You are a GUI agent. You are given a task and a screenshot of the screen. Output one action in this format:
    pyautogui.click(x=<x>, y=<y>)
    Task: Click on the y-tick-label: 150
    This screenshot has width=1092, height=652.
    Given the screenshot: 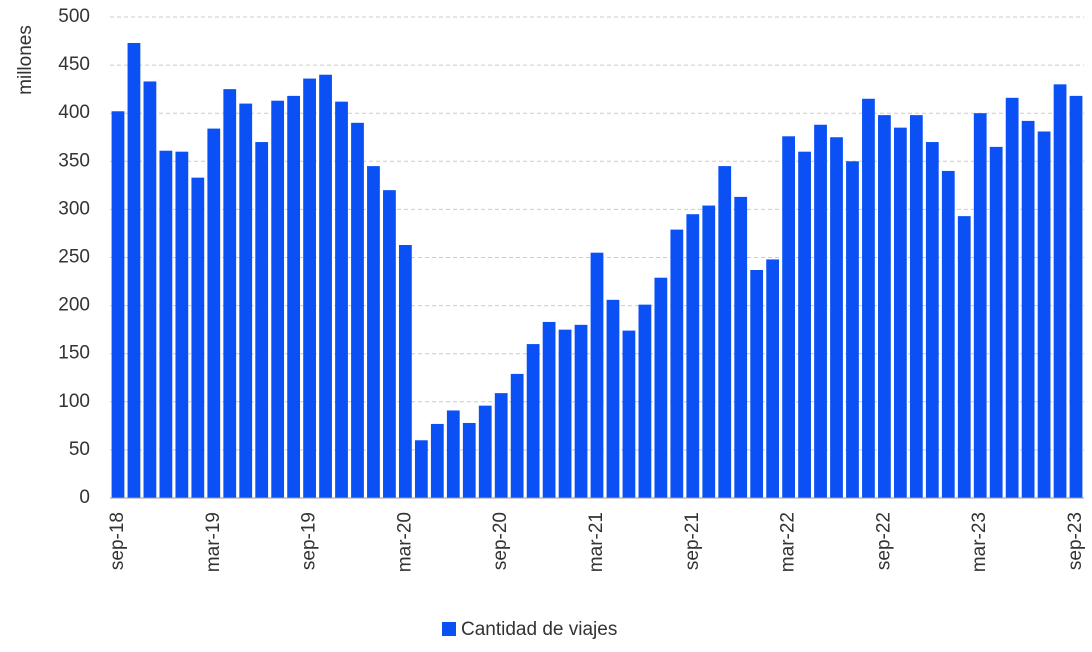 What is the action you would take?
    pyautogui.click(x=74, y=353)
    